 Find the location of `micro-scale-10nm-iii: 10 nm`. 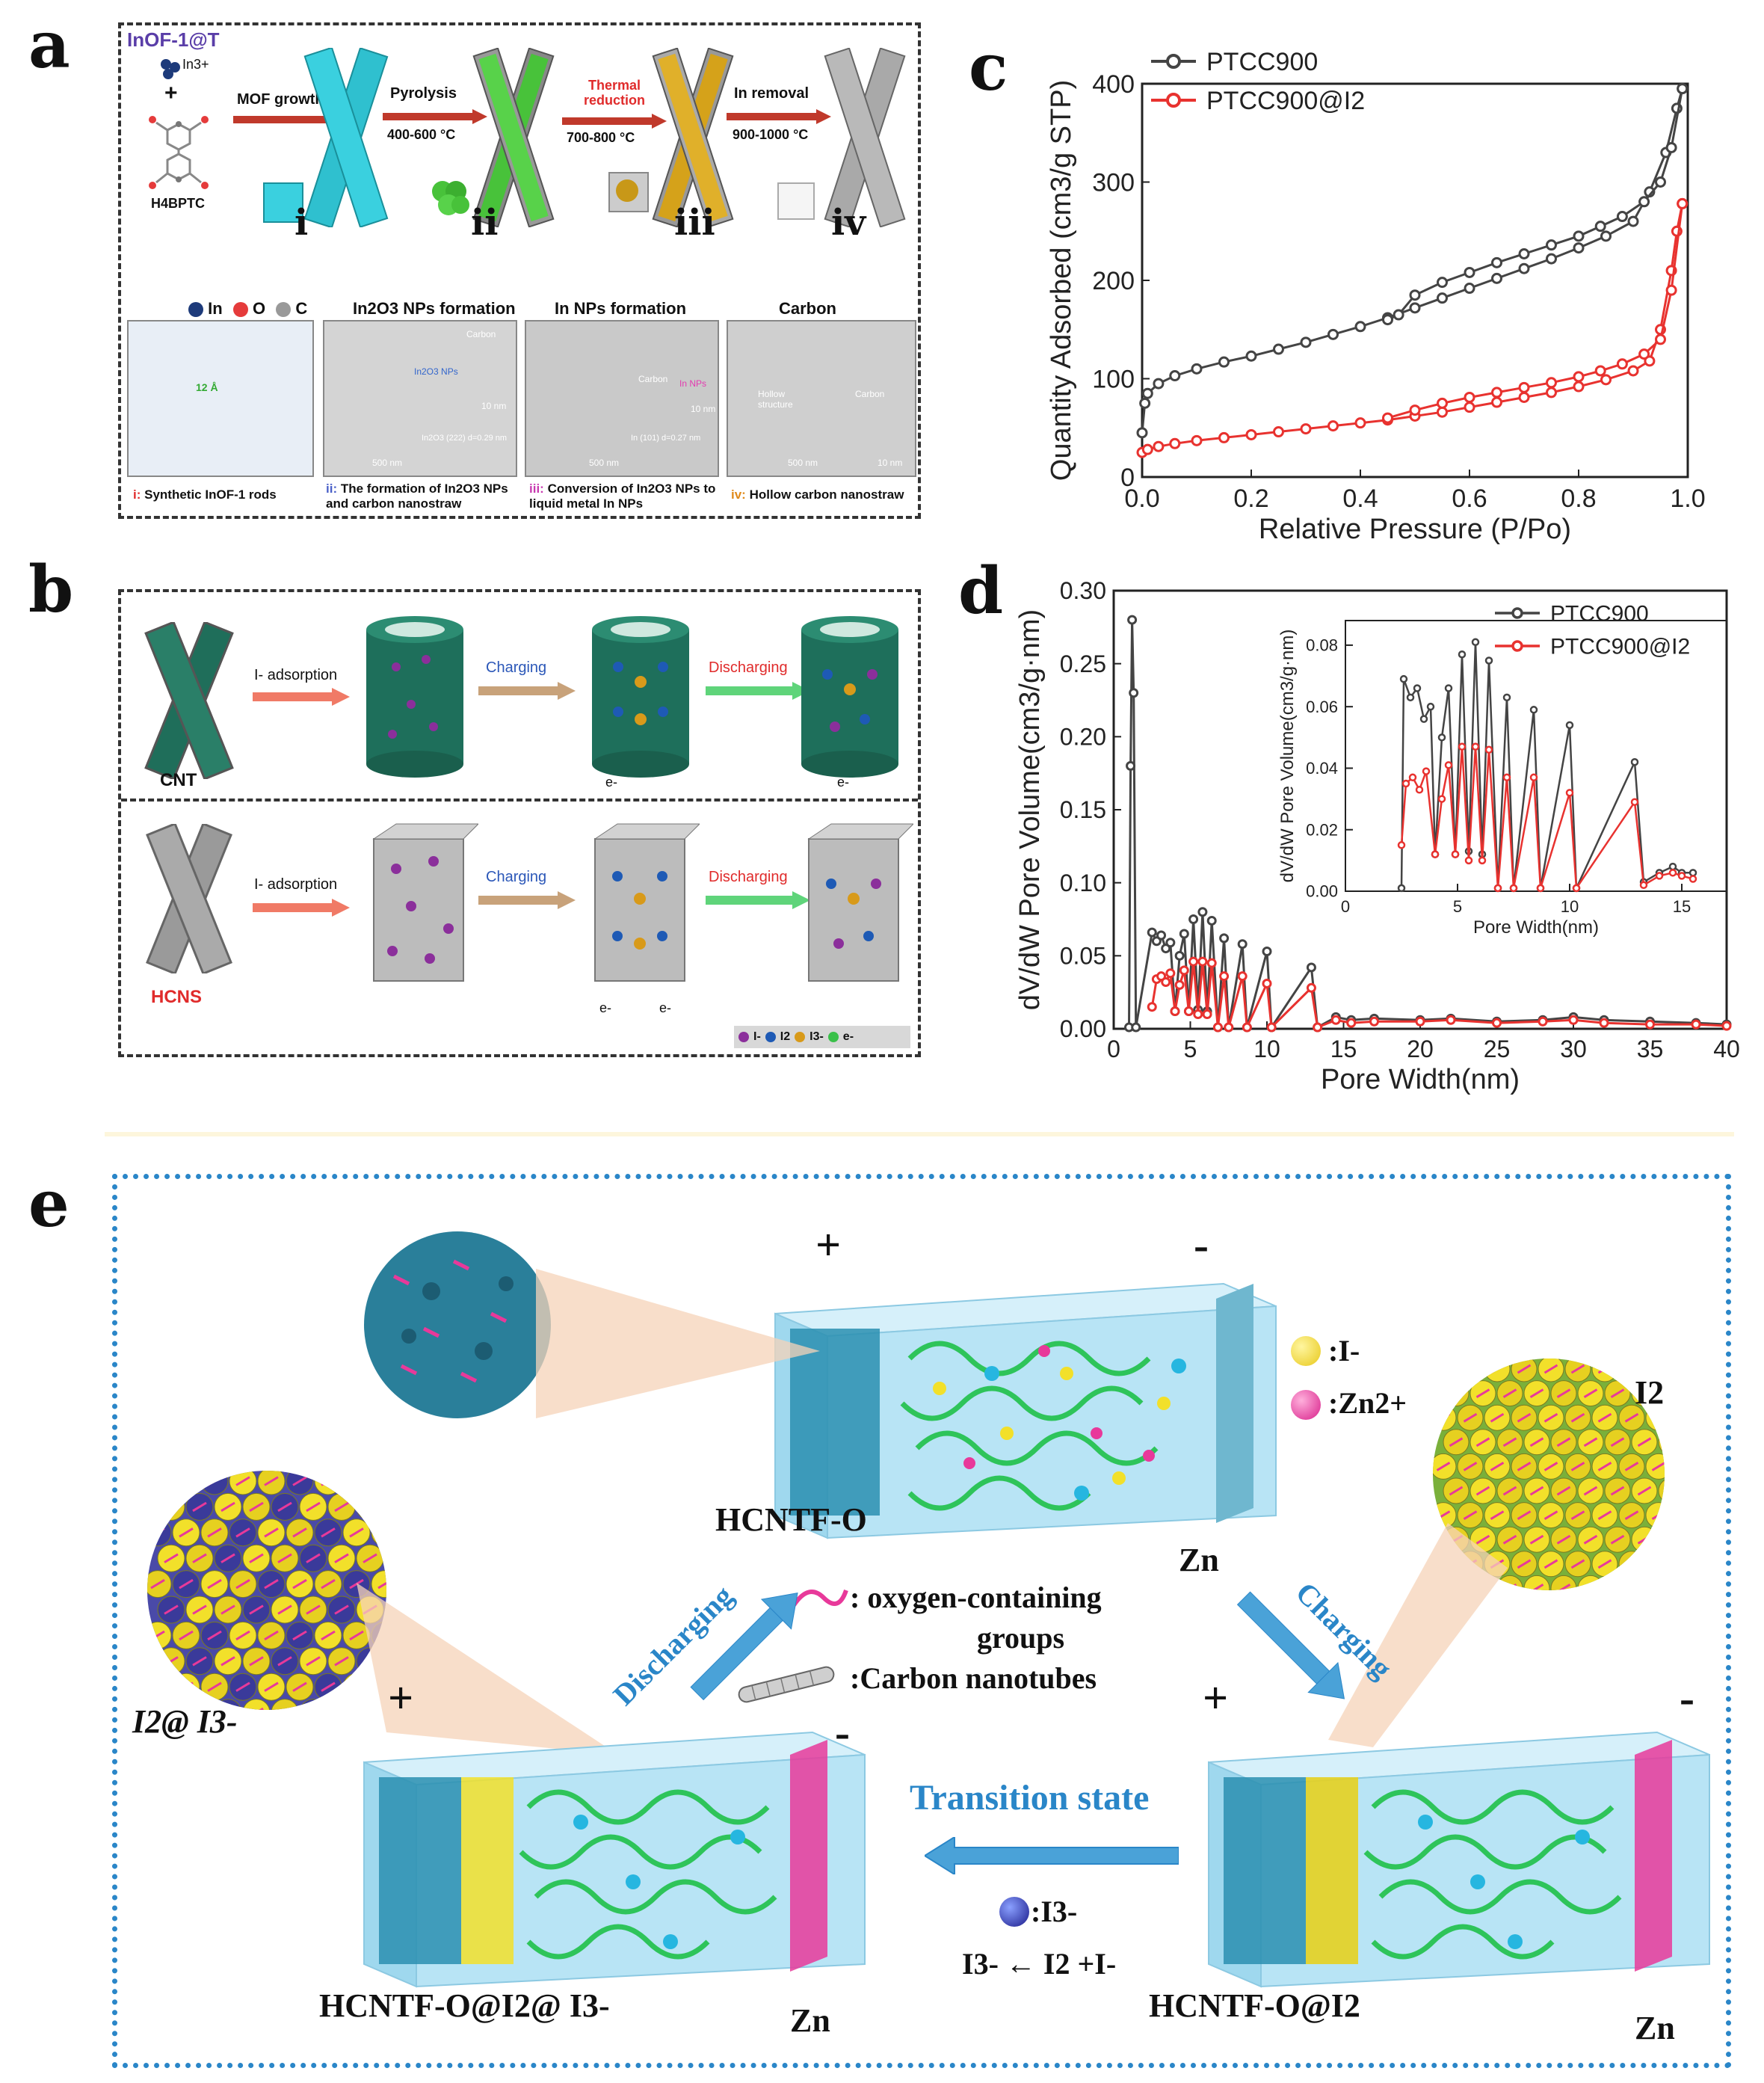

micro-scale-10nm-iii: 10 nm is located at coordinates (703, 409).